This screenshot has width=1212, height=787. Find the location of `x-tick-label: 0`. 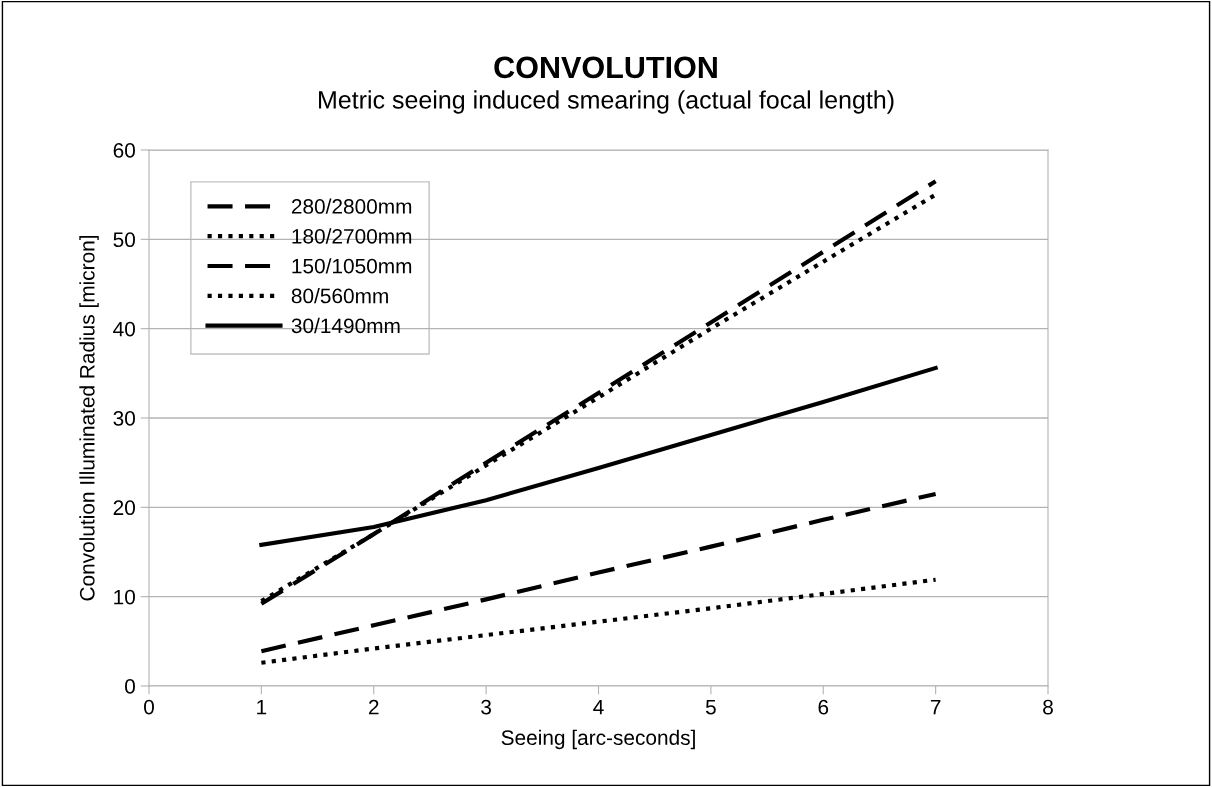

x-tick-label: 0 is located at coordinates (149, 707).